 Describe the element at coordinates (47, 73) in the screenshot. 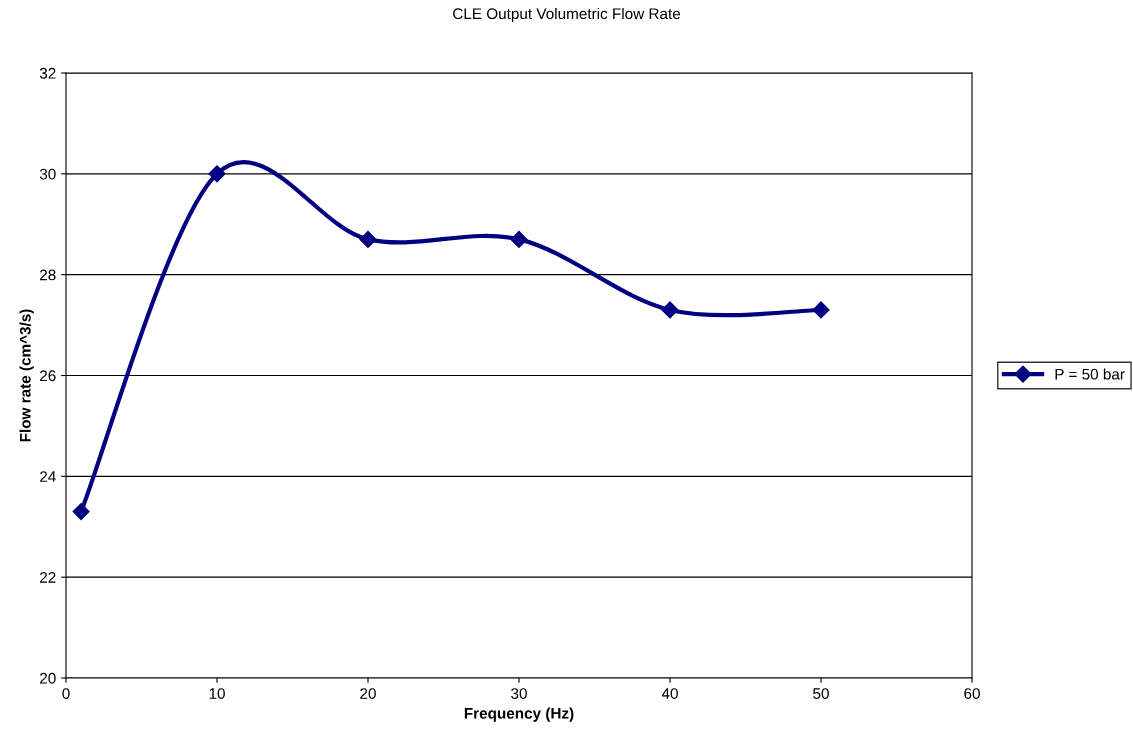

I see `y-tick-label: 32` at that location.